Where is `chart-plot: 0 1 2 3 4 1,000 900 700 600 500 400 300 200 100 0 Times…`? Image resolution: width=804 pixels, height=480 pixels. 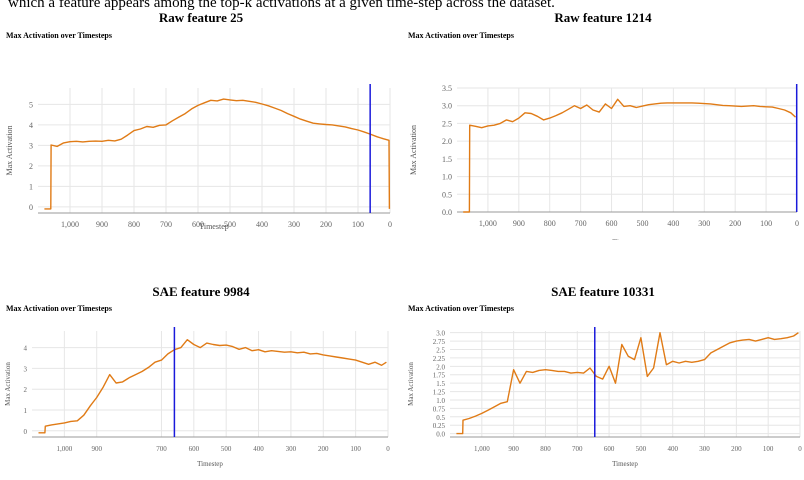 chart-plot: 0 1 2 3 4 1,000 900 700 600 500 400 300 200 100 0 Times… is located at coordinates (197, 397).